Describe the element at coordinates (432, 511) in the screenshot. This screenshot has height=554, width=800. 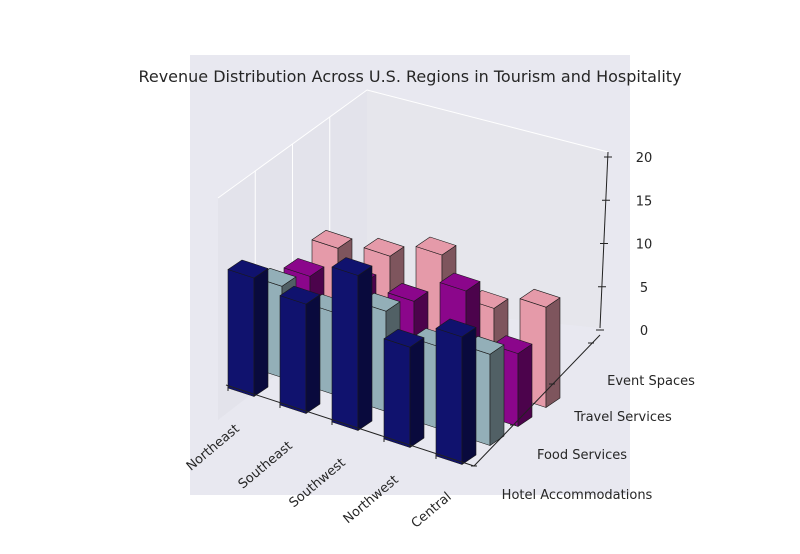
I see `x-tick-label: Central` at that location.